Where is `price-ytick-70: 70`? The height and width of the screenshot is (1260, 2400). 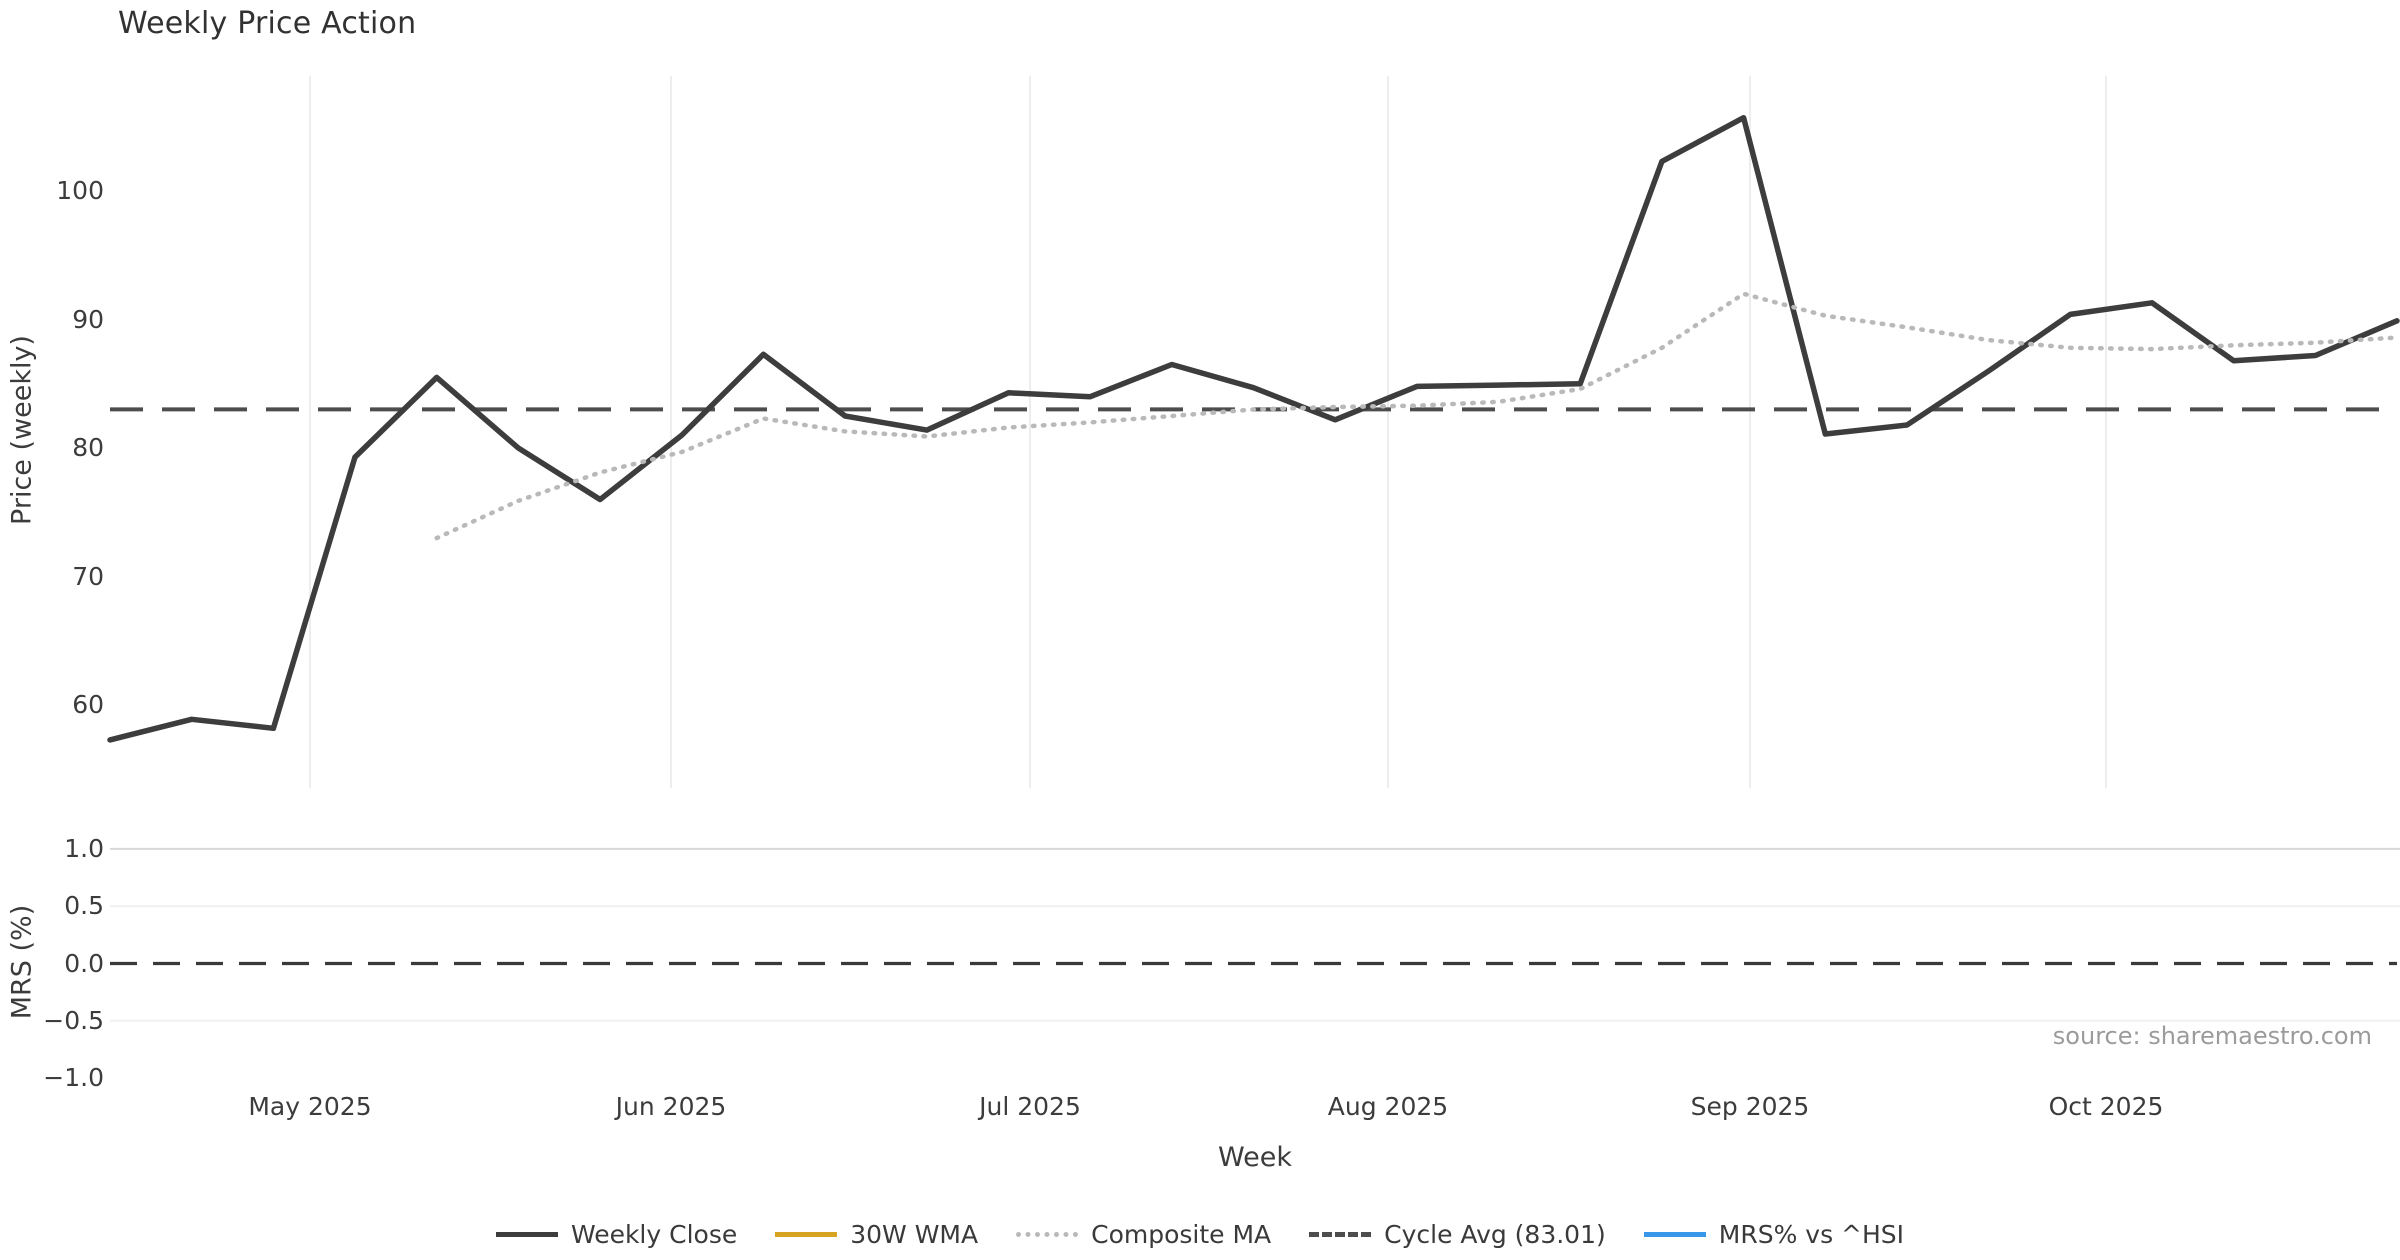
price-ytick-70: 70 is located at coordinates (88, 576).